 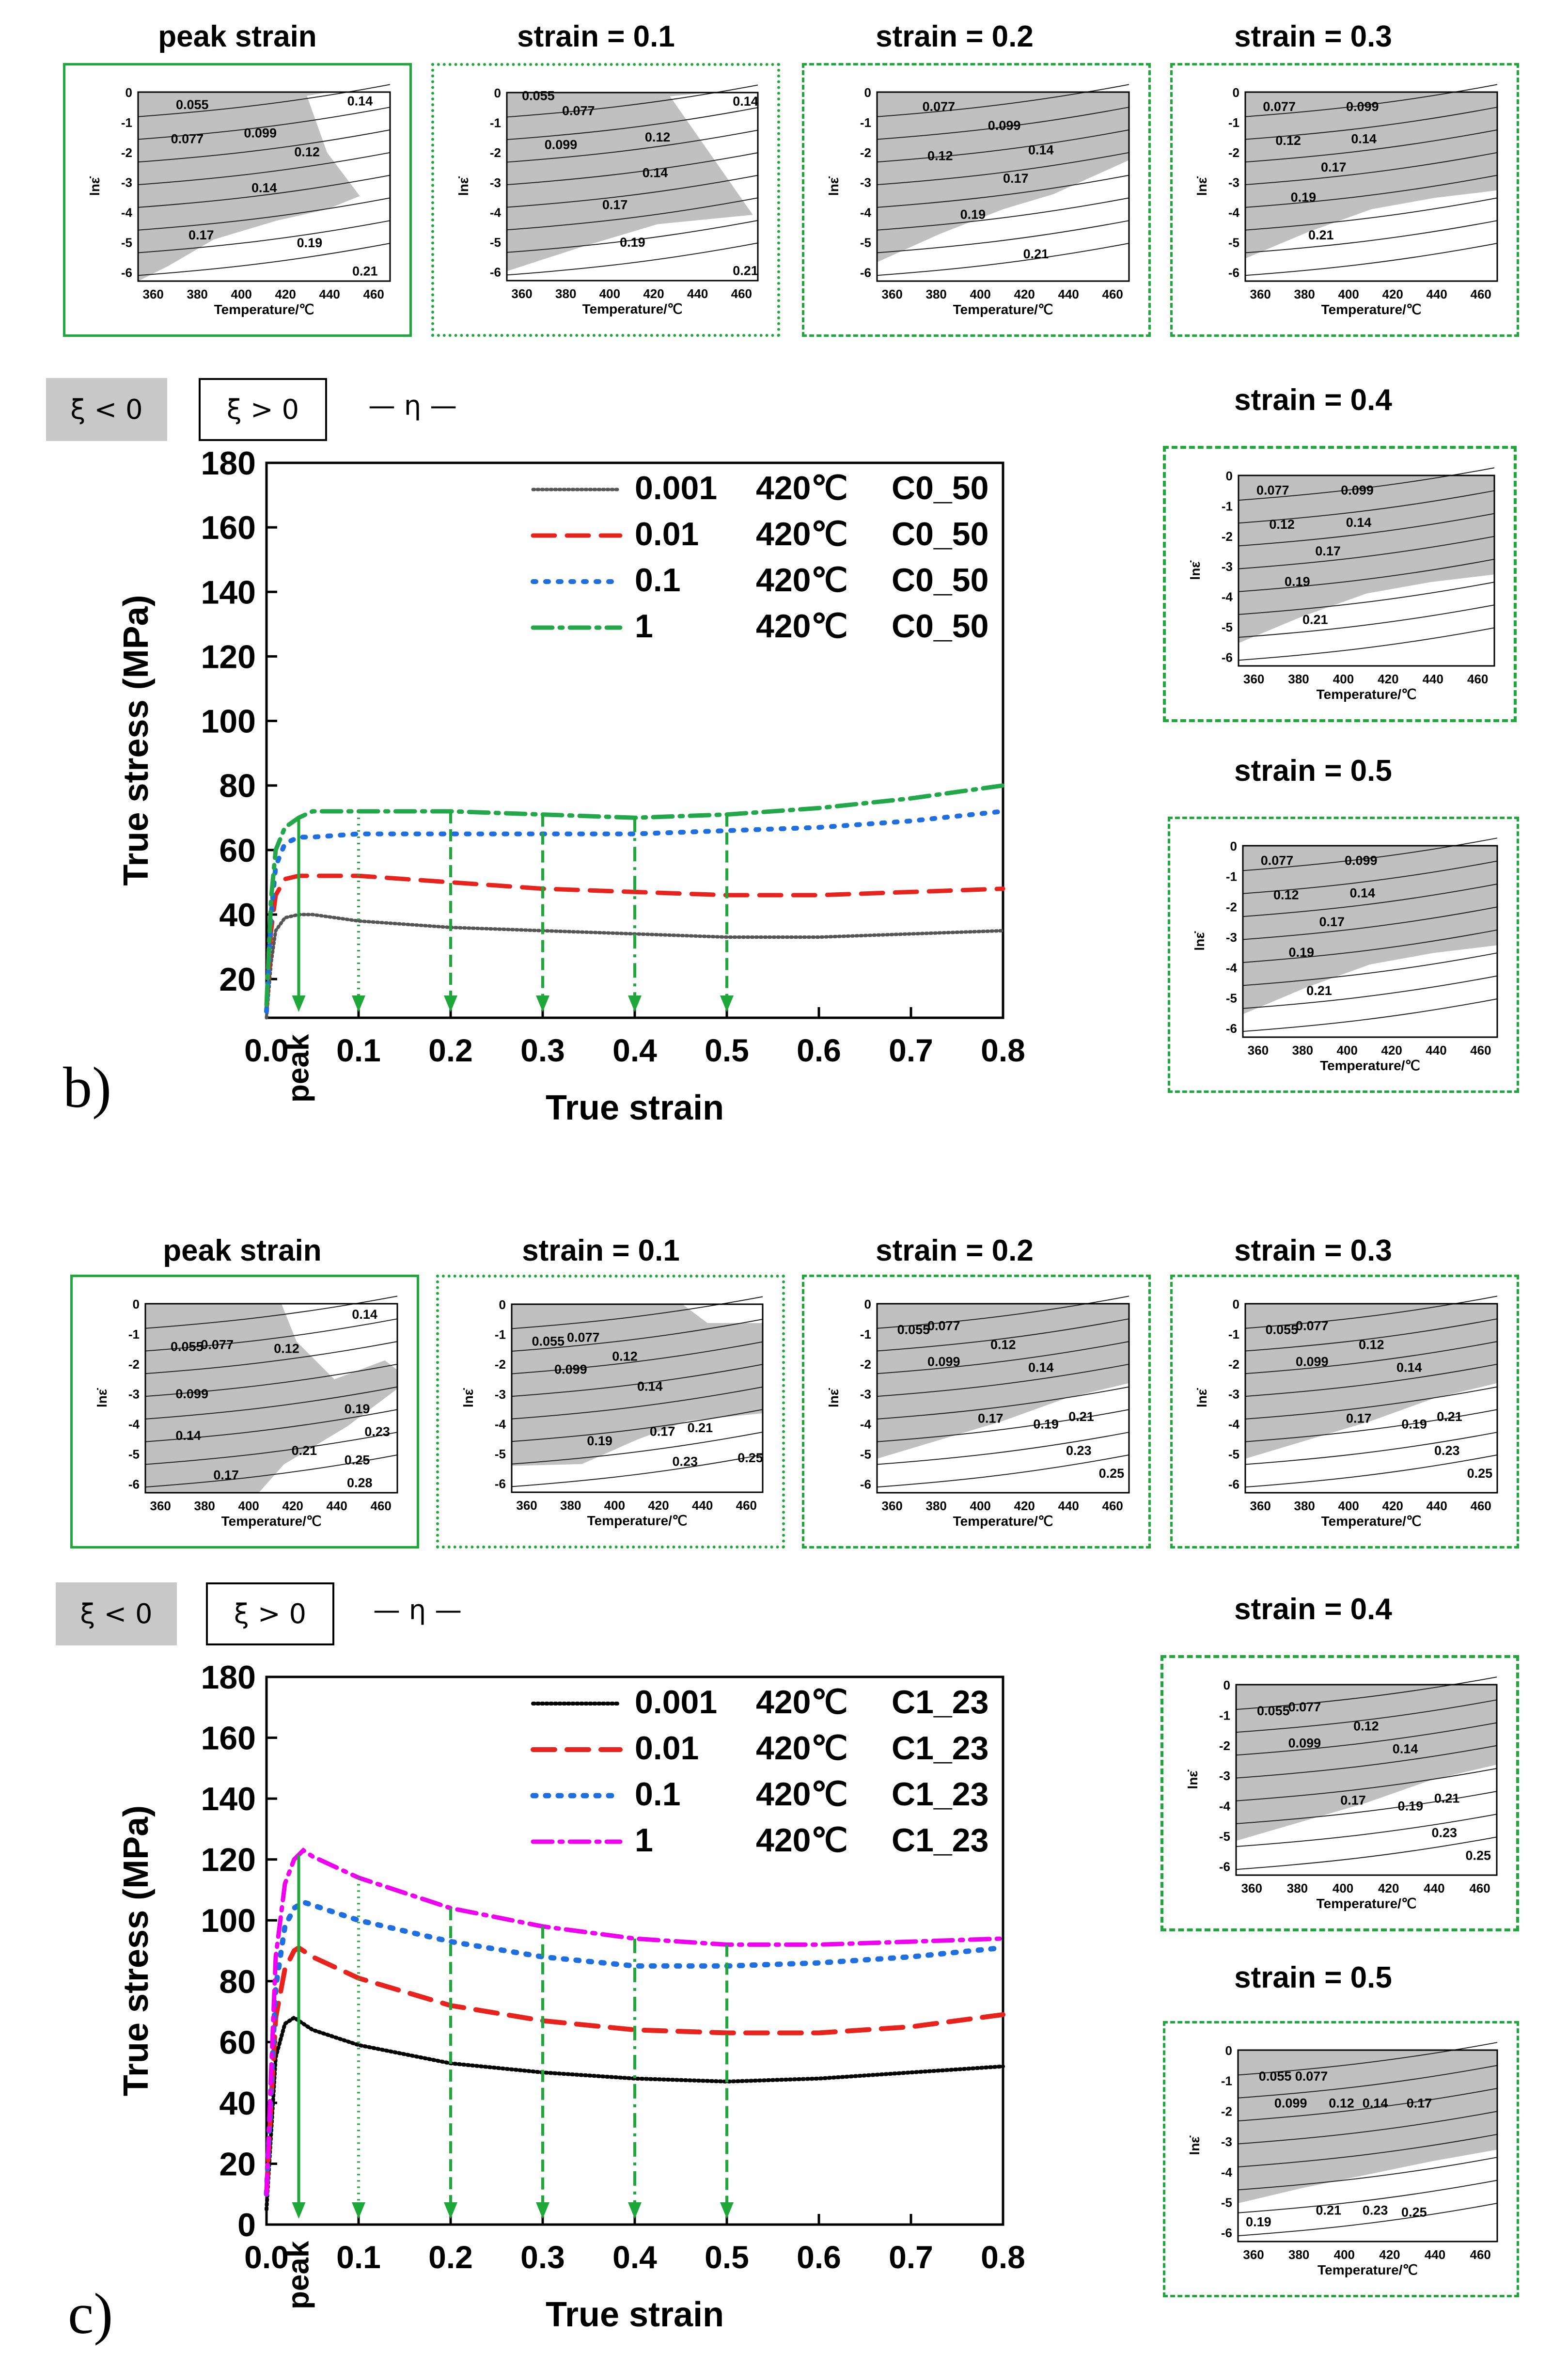 What do you see at coordinates (87, 1087) in the screenshot?
I see `panel-label: b)` at bounding box center [87, 1087].